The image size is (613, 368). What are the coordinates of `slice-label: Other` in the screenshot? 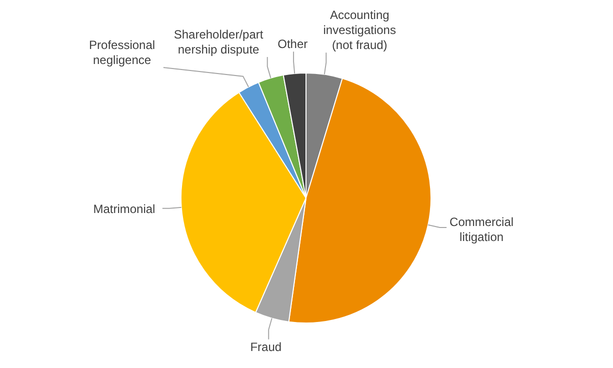 It's located at (293, 44).